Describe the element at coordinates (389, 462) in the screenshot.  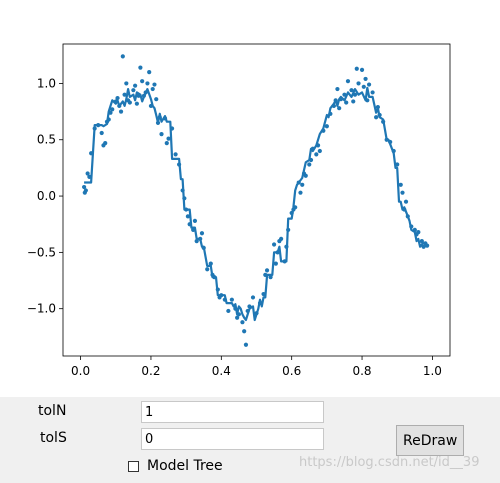
I see `watermark: https://blog.csdn.net/id__39` at that location.